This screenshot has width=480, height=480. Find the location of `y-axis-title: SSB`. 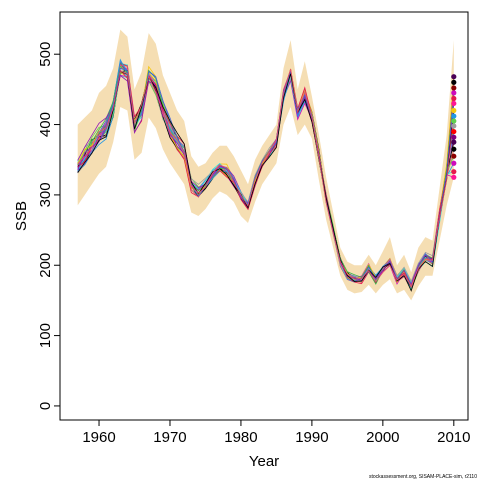

y-axis-title: SSB is located at coordinates (21, 216).